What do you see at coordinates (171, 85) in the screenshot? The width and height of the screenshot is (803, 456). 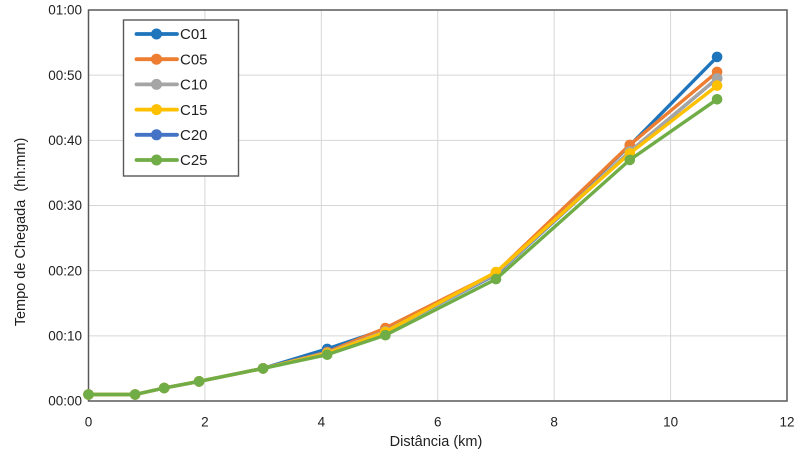 I see `legend-item-C10: C10` at bounding box center [171, 85].